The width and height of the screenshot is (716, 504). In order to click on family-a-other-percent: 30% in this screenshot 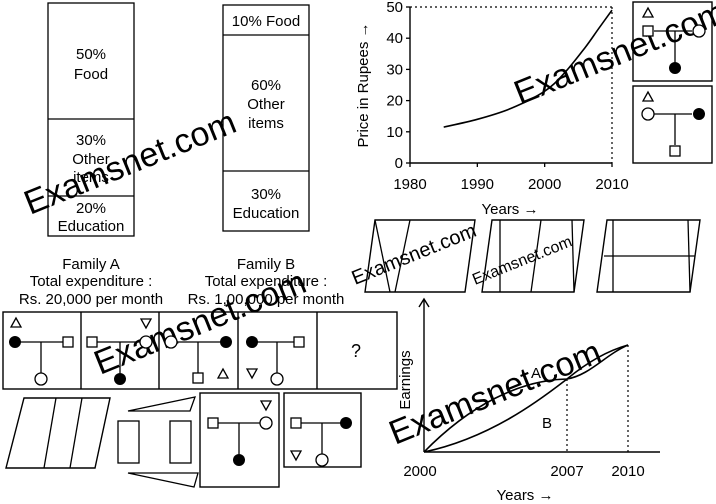, I will do `click(91, 140)`.